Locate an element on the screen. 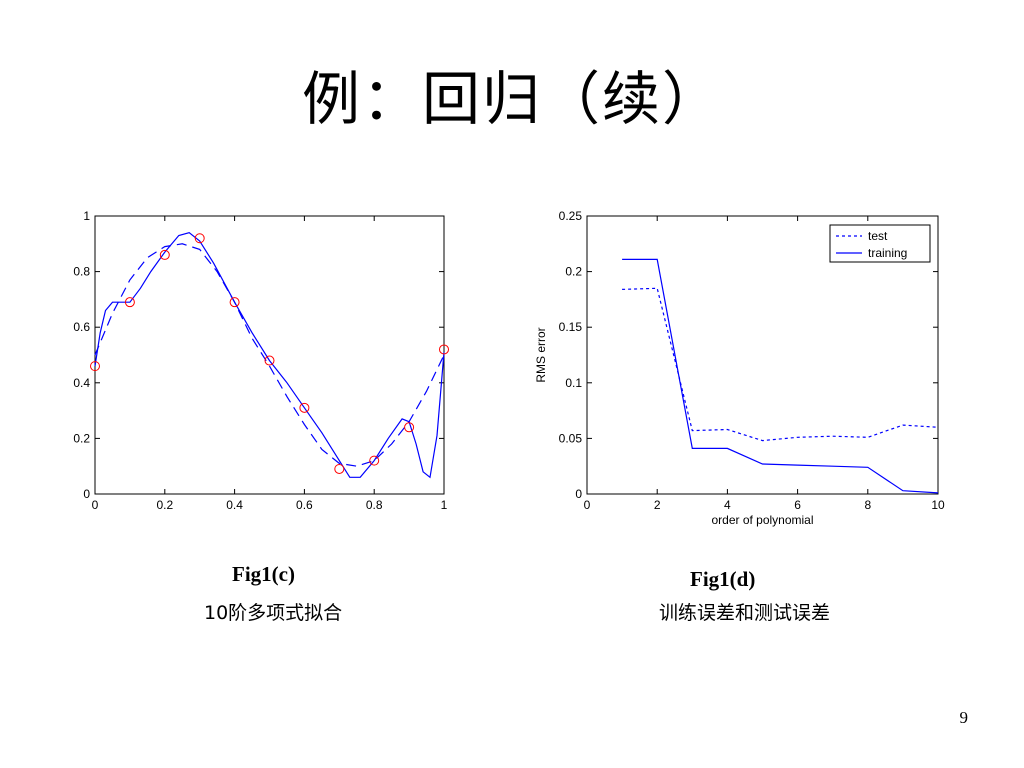  series-1-line is located at coordinates (269, 355).